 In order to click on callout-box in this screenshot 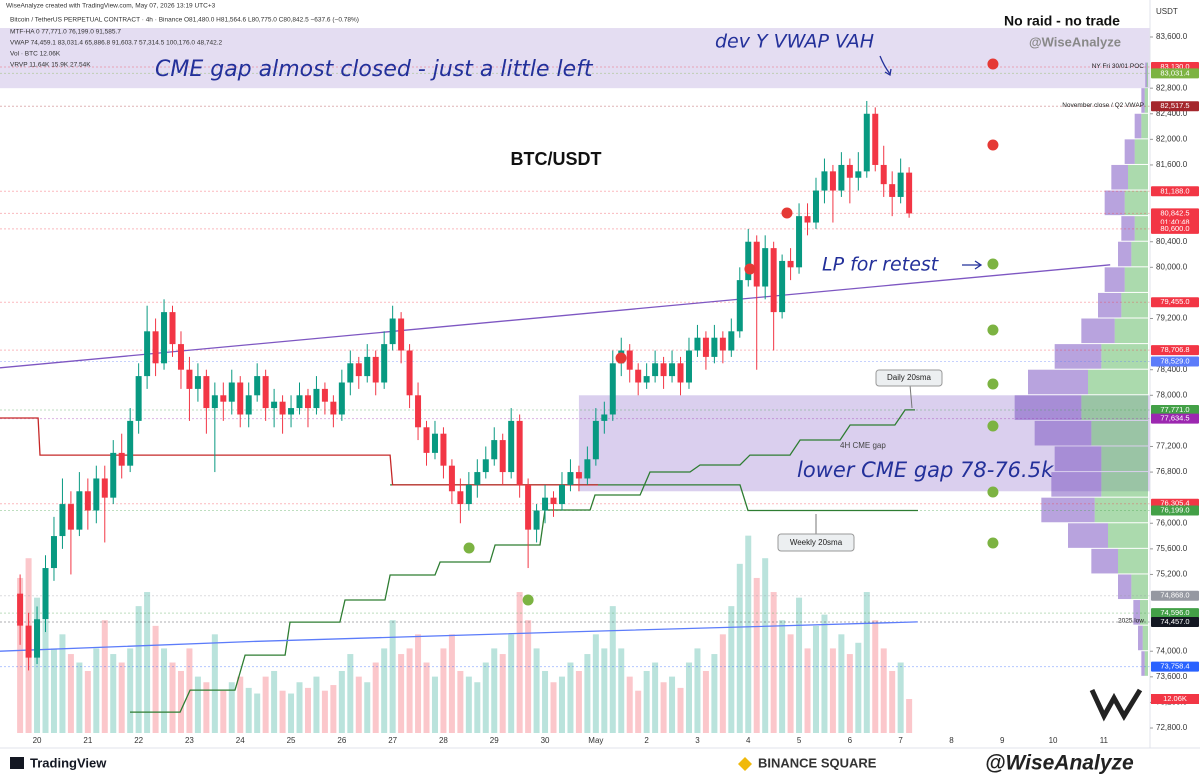, I will do `click(909, 378)`.